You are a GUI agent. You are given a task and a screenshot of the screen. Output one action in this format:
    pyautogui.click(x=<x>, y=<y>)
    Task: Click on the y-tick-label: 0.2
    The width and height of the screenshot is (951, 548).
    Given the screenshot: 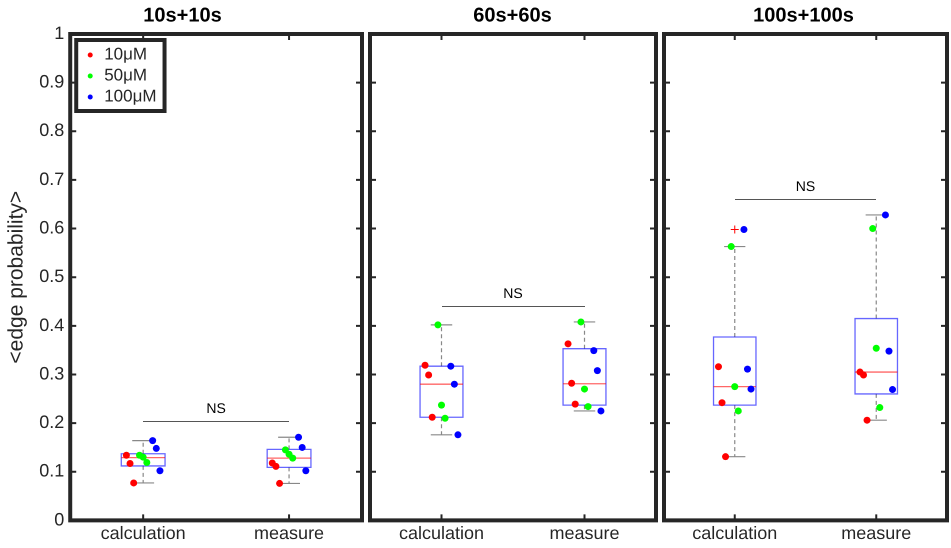 What is the action you would take?
    pyautogui.click(x=51, y=422)
    